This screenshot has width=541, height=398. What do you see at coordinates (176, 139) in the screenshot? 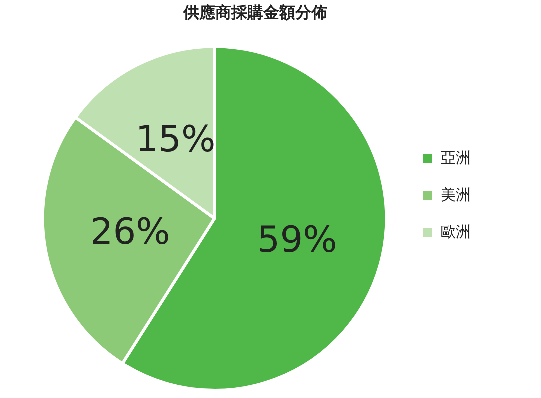
I see `data-label: 15%` at bounding box center [176, 139].